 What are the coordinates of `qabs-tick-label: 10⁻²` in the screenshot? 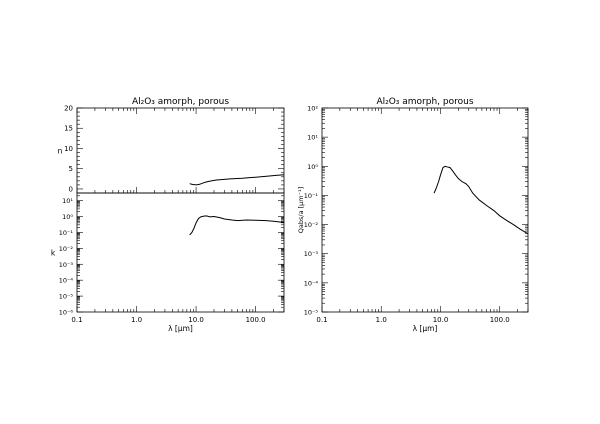 It's located at (311, 225).